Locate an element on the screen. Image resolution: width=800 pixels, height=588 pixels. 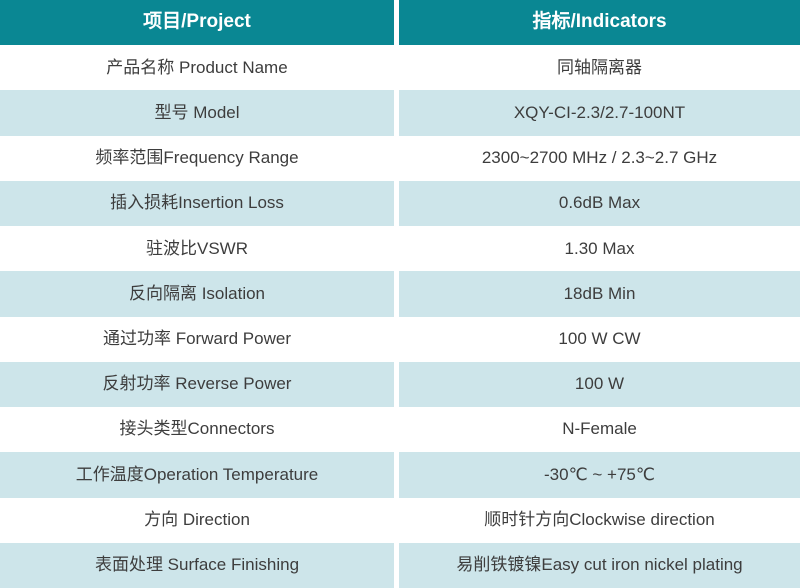
table-row-product-name: 产品名称 Product Name 同轴隔离器 is located at coordinates (400, 68).